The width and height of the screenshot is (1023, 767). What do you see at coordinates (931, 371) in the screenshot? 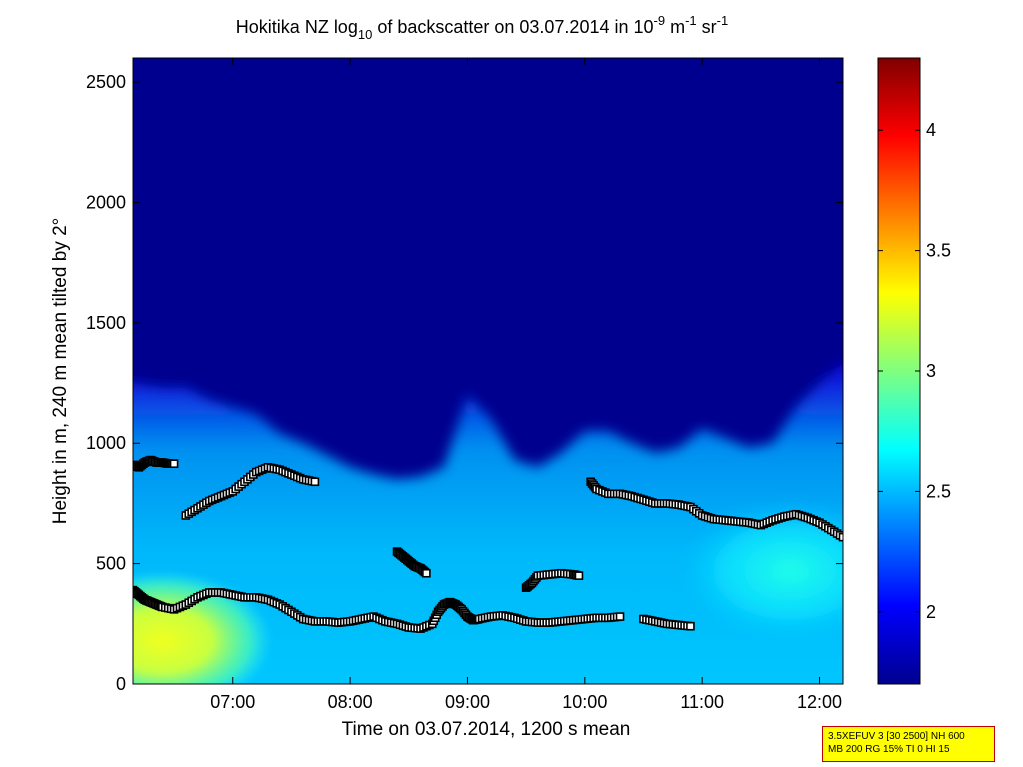
I see `colorbar-tick-label: 3` at bounding box center [931, 371].